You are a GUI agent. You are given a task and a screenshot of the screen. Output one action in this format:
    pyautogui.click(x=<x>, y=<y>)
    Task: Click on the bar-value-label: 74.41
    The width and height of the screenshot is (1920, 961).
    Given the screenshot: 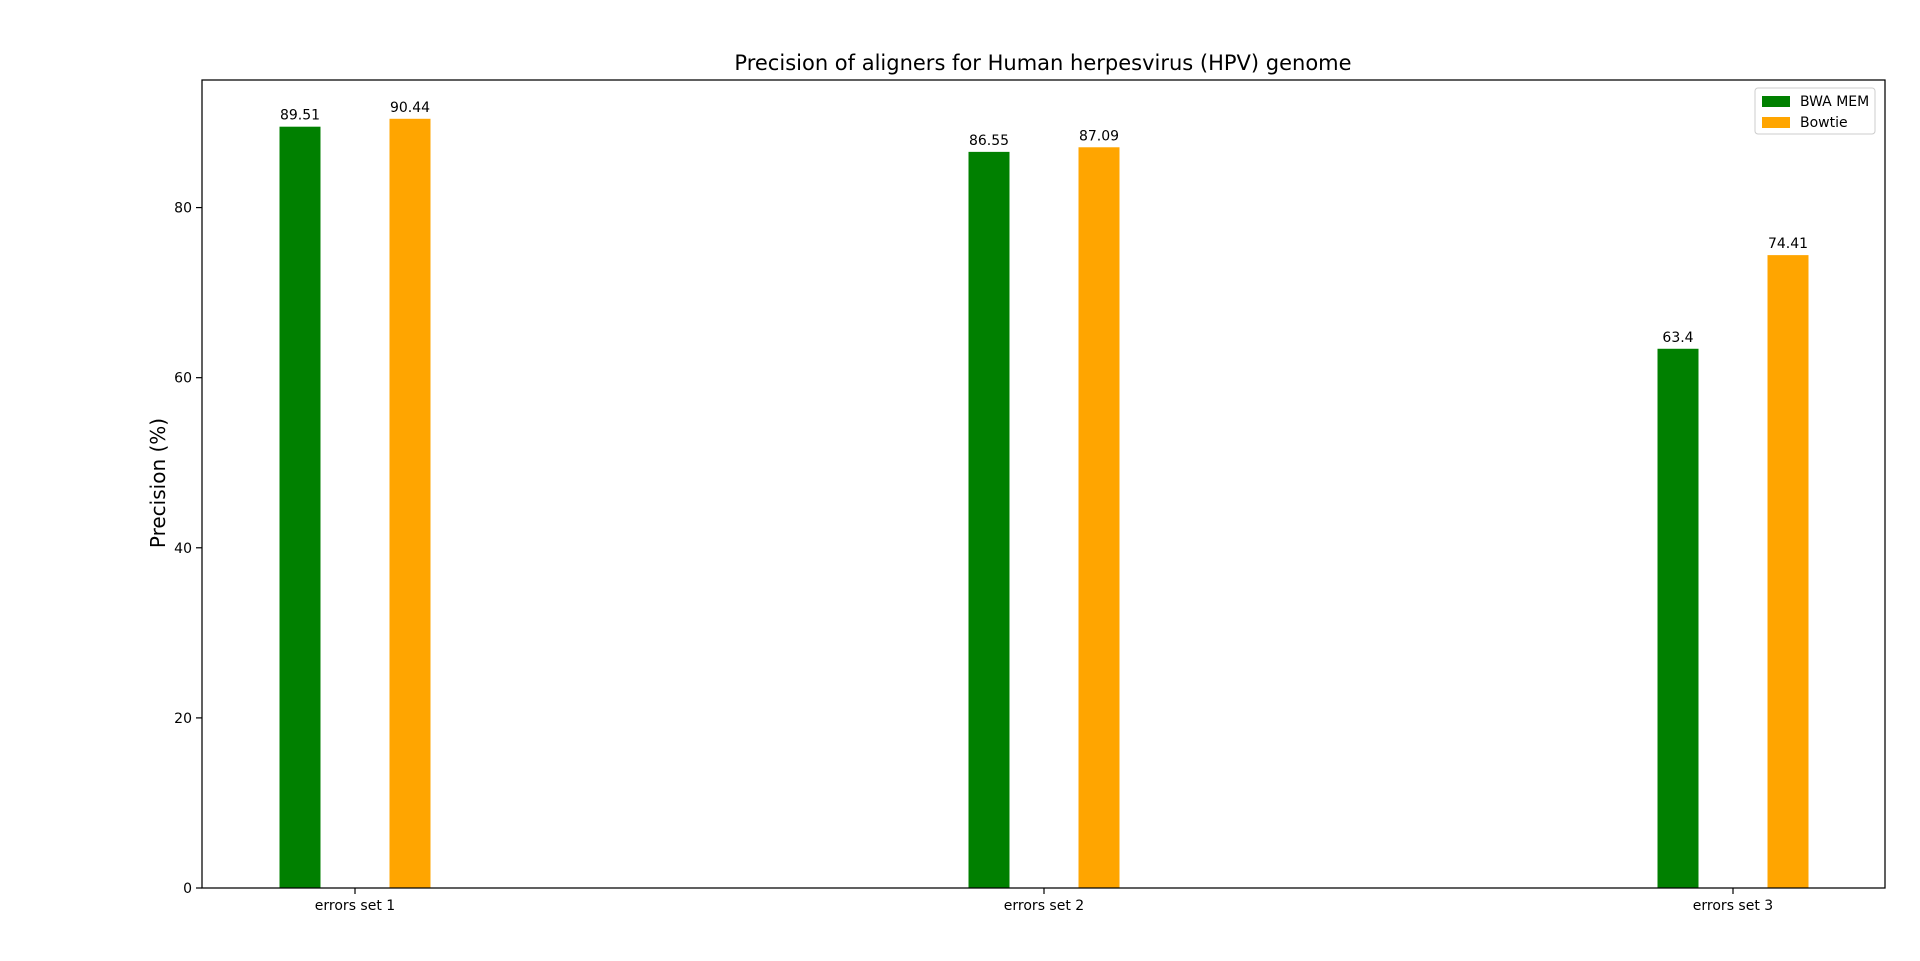 What is the action you would take?
    pyautogui.click(x=1788, y=244)
    